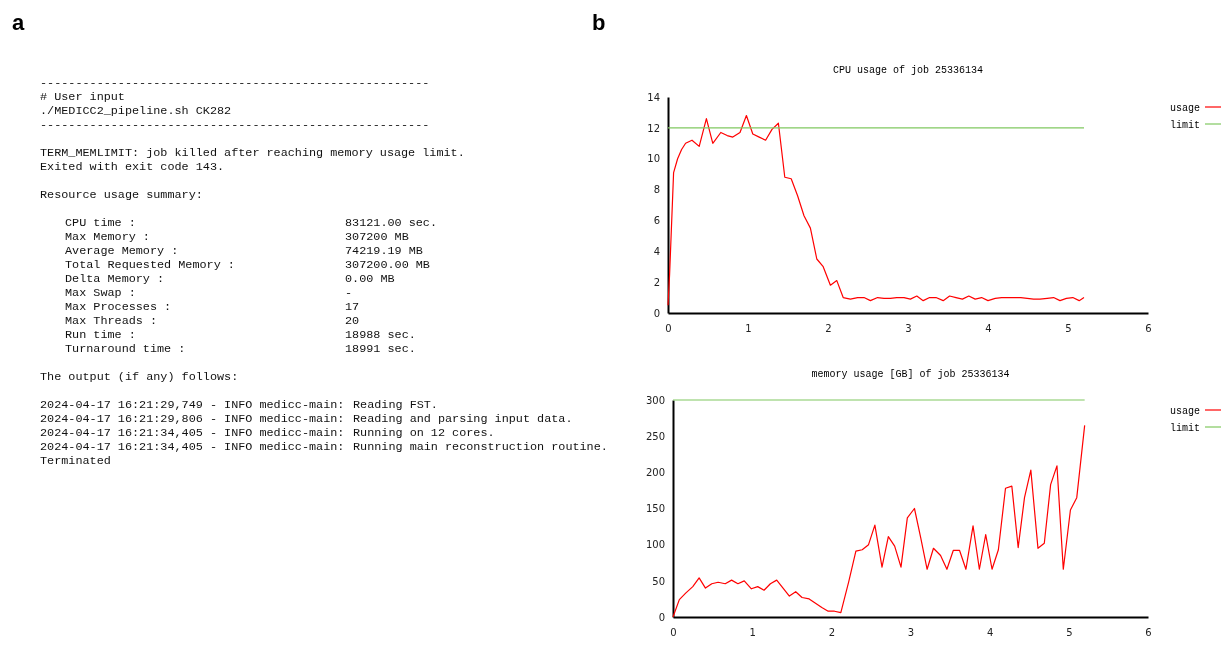 This screenshot has width=1221, height=645. Describe the element at coordinates (656, 190) in the screenshot. I see `y-tick-label: 8` at that location.